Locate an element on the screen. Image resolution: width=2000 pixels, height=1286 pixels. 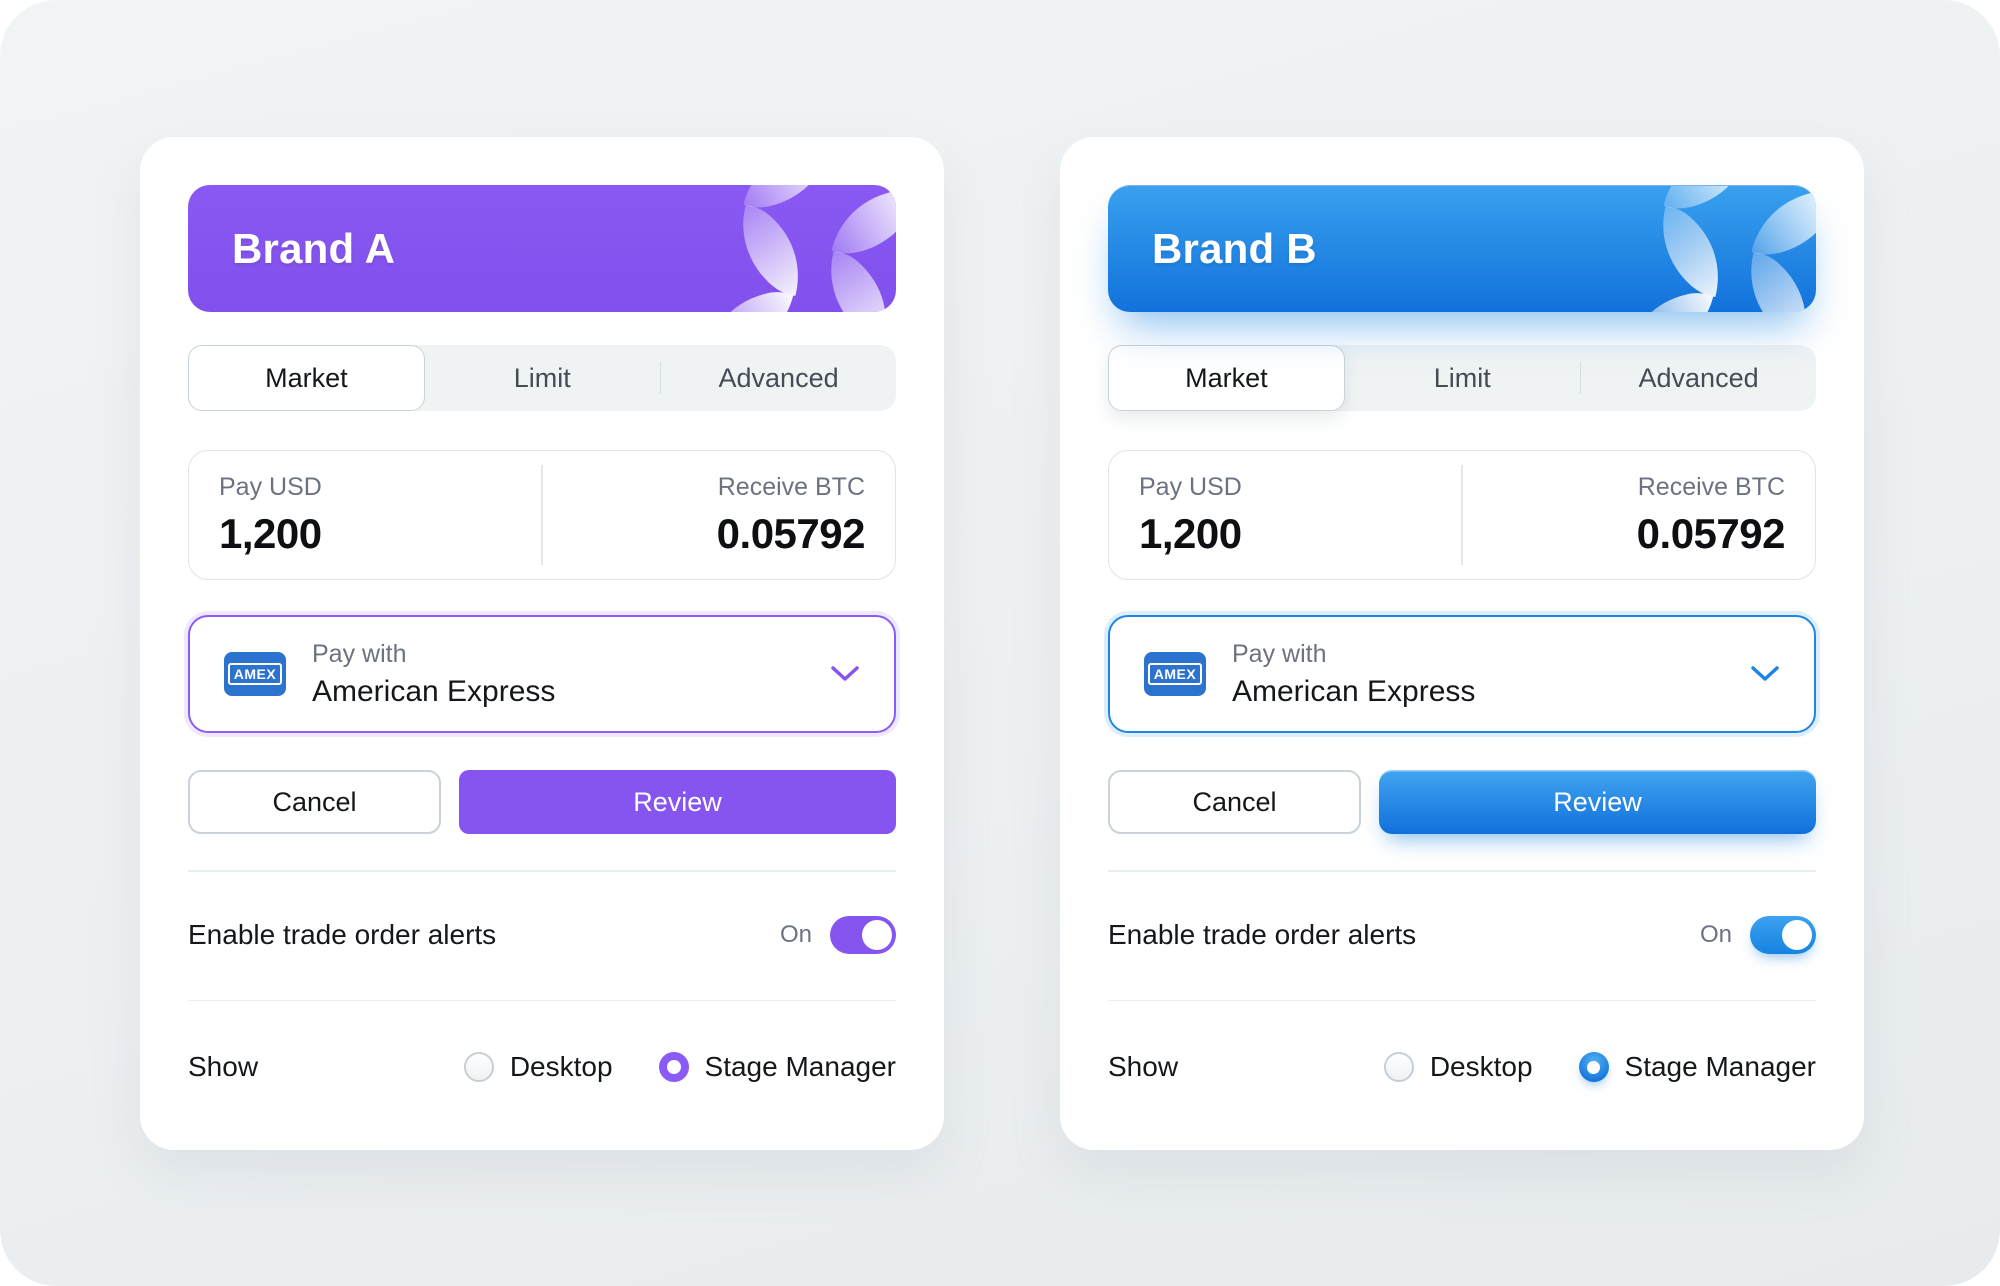
brand-b-banner: Brand B is located at coordinates (1462, 248).